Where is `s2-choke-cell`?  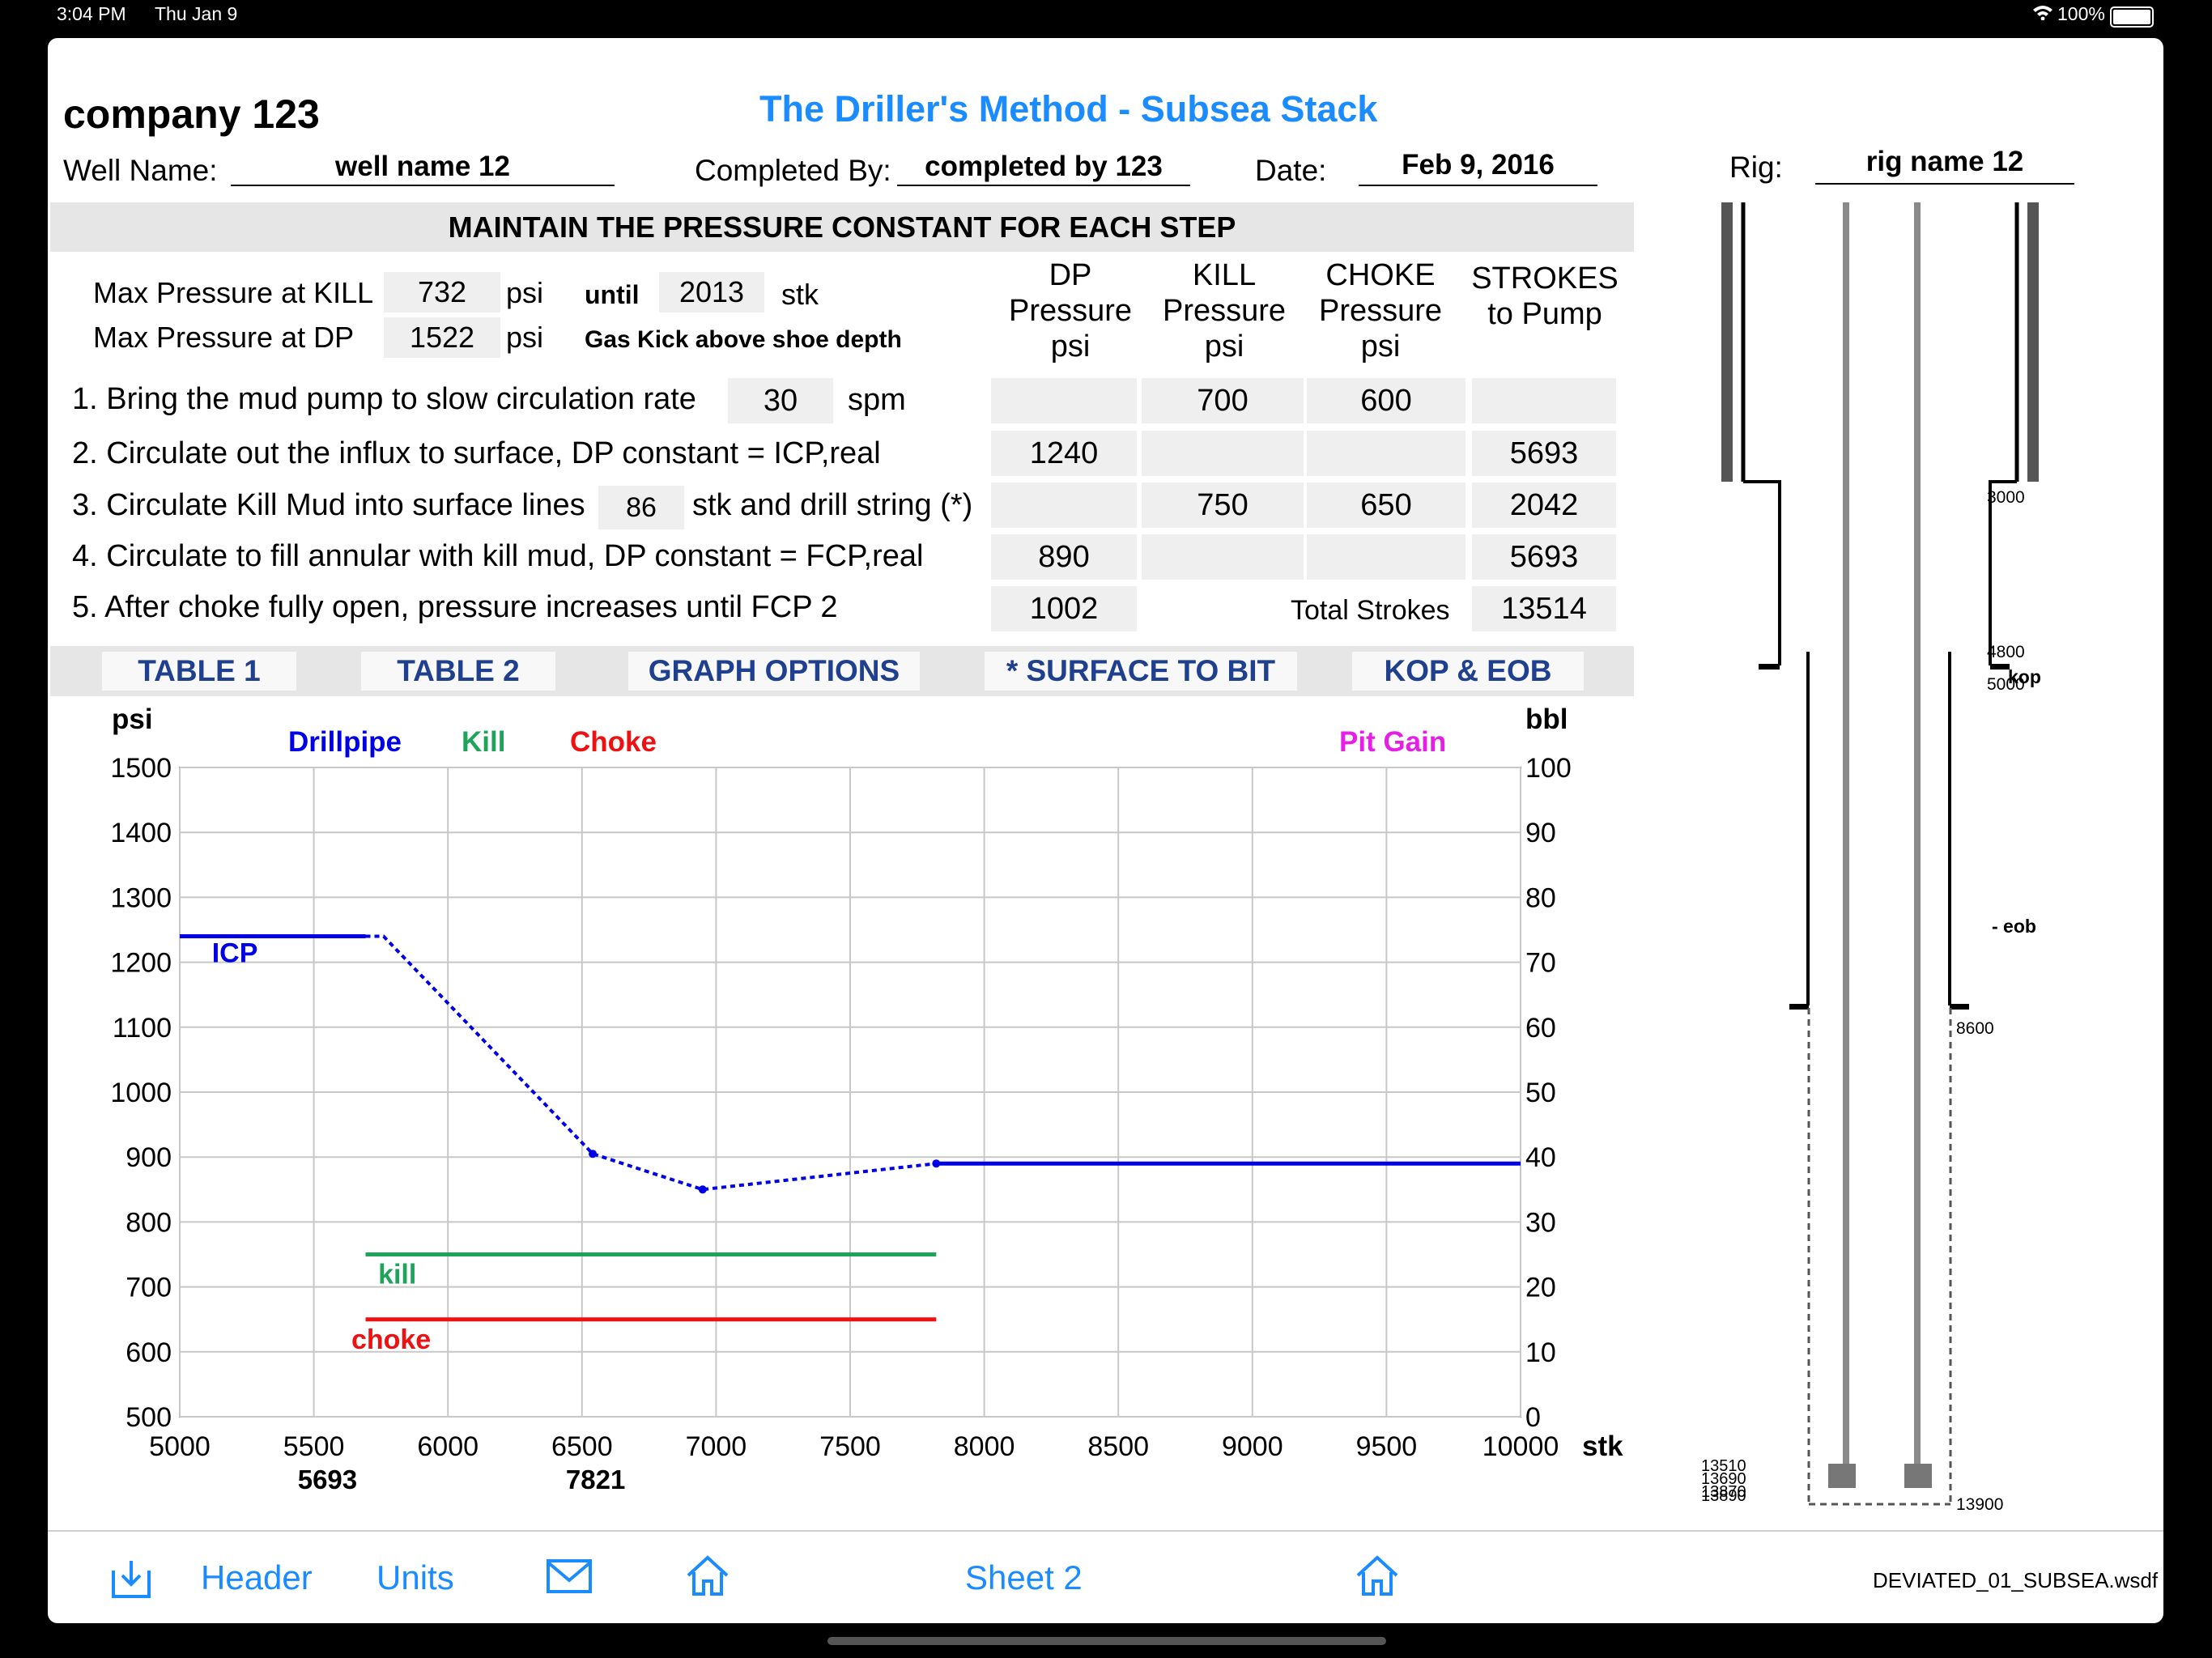
s2-choke-cell is located at coordinates (1386, 453).